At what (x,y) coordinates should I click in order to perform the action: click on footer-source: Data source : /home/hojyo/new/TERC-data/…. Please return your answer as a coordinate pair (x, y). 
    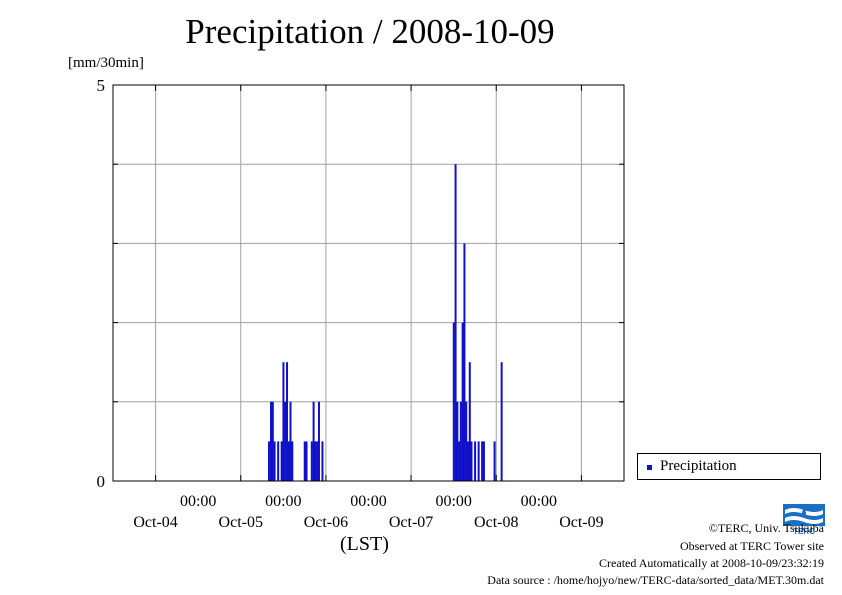
    Looking at the image, I should click on (655, 580).